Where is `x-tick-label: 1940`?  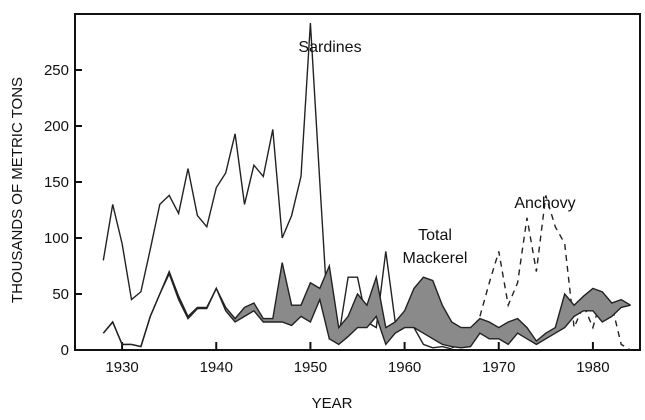 x-tick-label: 1940 is located at coordinates (216, 367).